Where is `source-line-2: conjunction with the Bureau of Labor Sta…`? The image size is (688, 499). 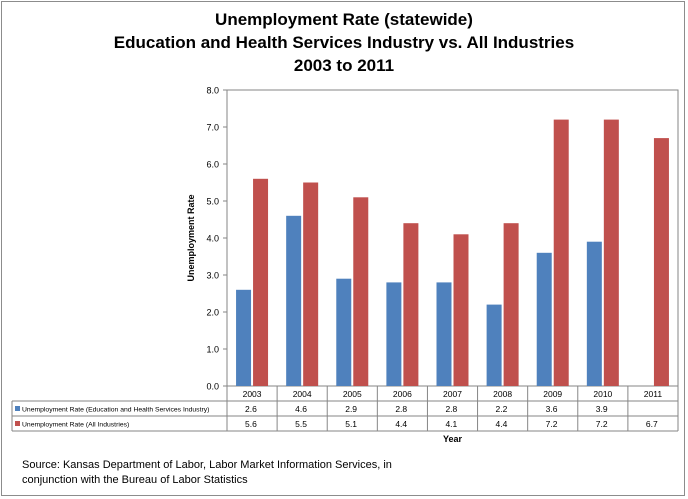 source-line-2: conjunction with the Bureau of Labor Sta… is located at coordinates (135, 480).